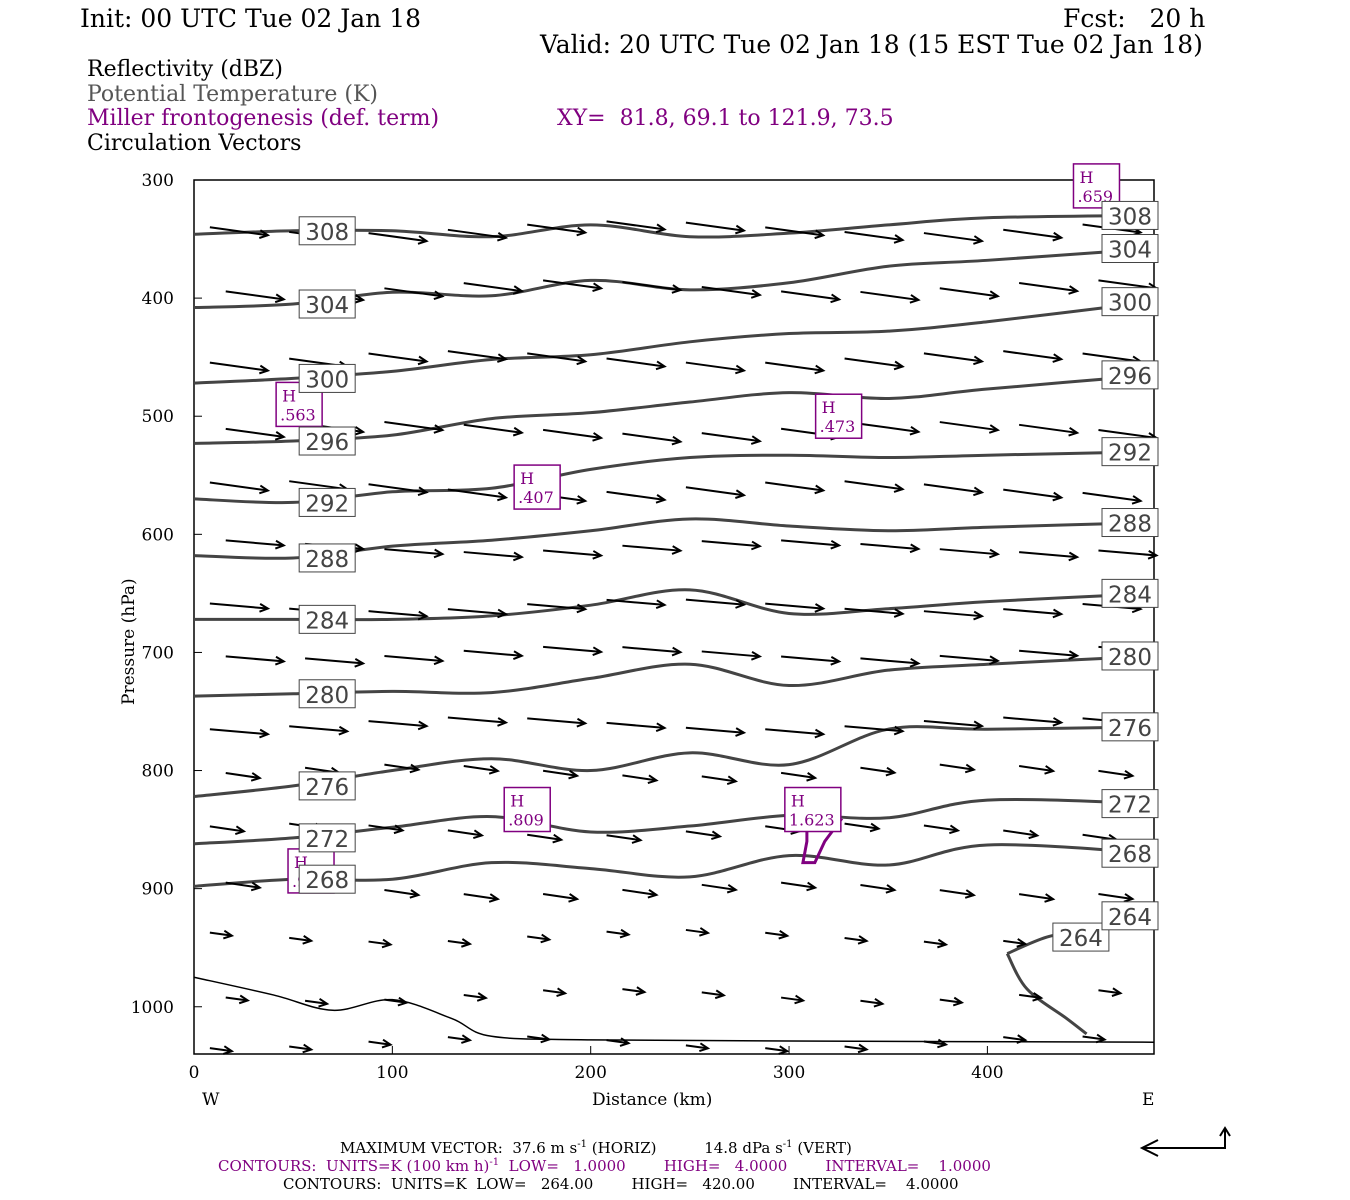 Image resolution: width=1350 pixels, height=1200 pixels. I want to click on svg-text: 292, so click(327, 504).